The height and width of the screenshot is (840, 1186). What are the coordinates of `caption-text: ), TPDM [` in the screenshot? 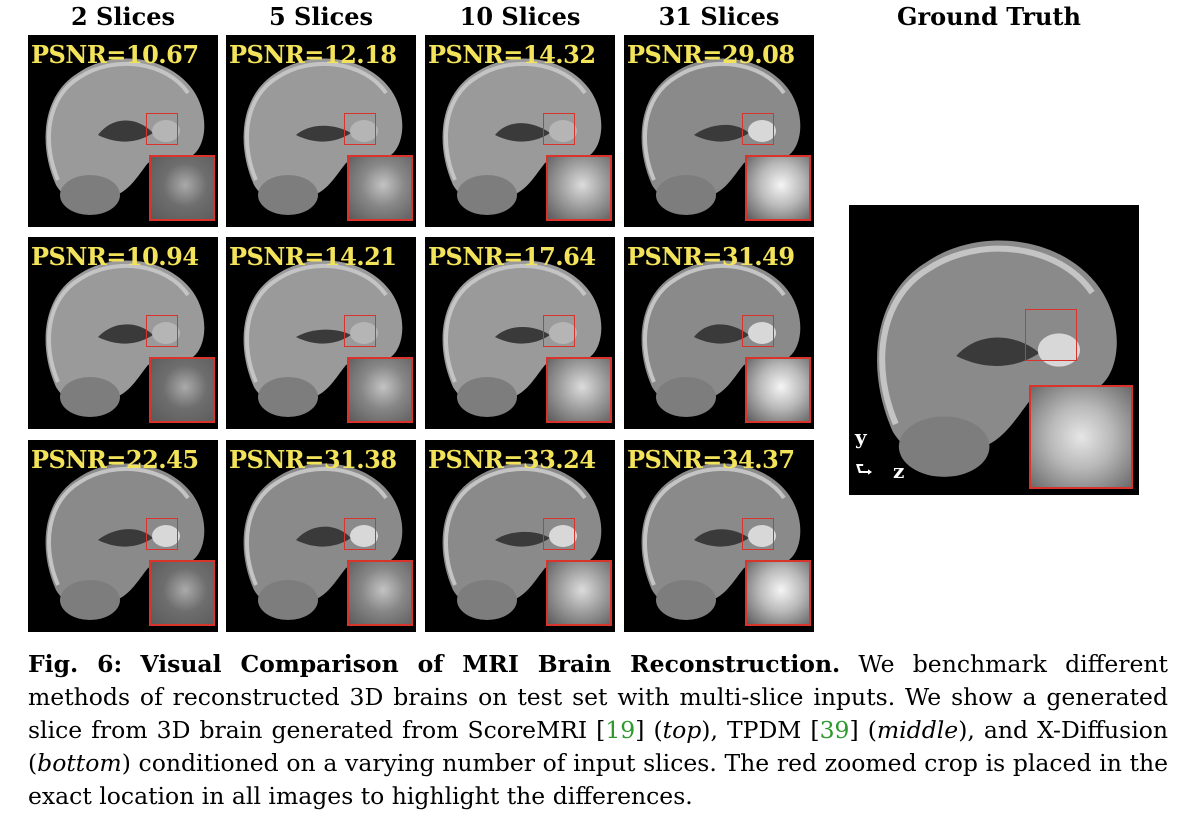 It's located at (760, 730).